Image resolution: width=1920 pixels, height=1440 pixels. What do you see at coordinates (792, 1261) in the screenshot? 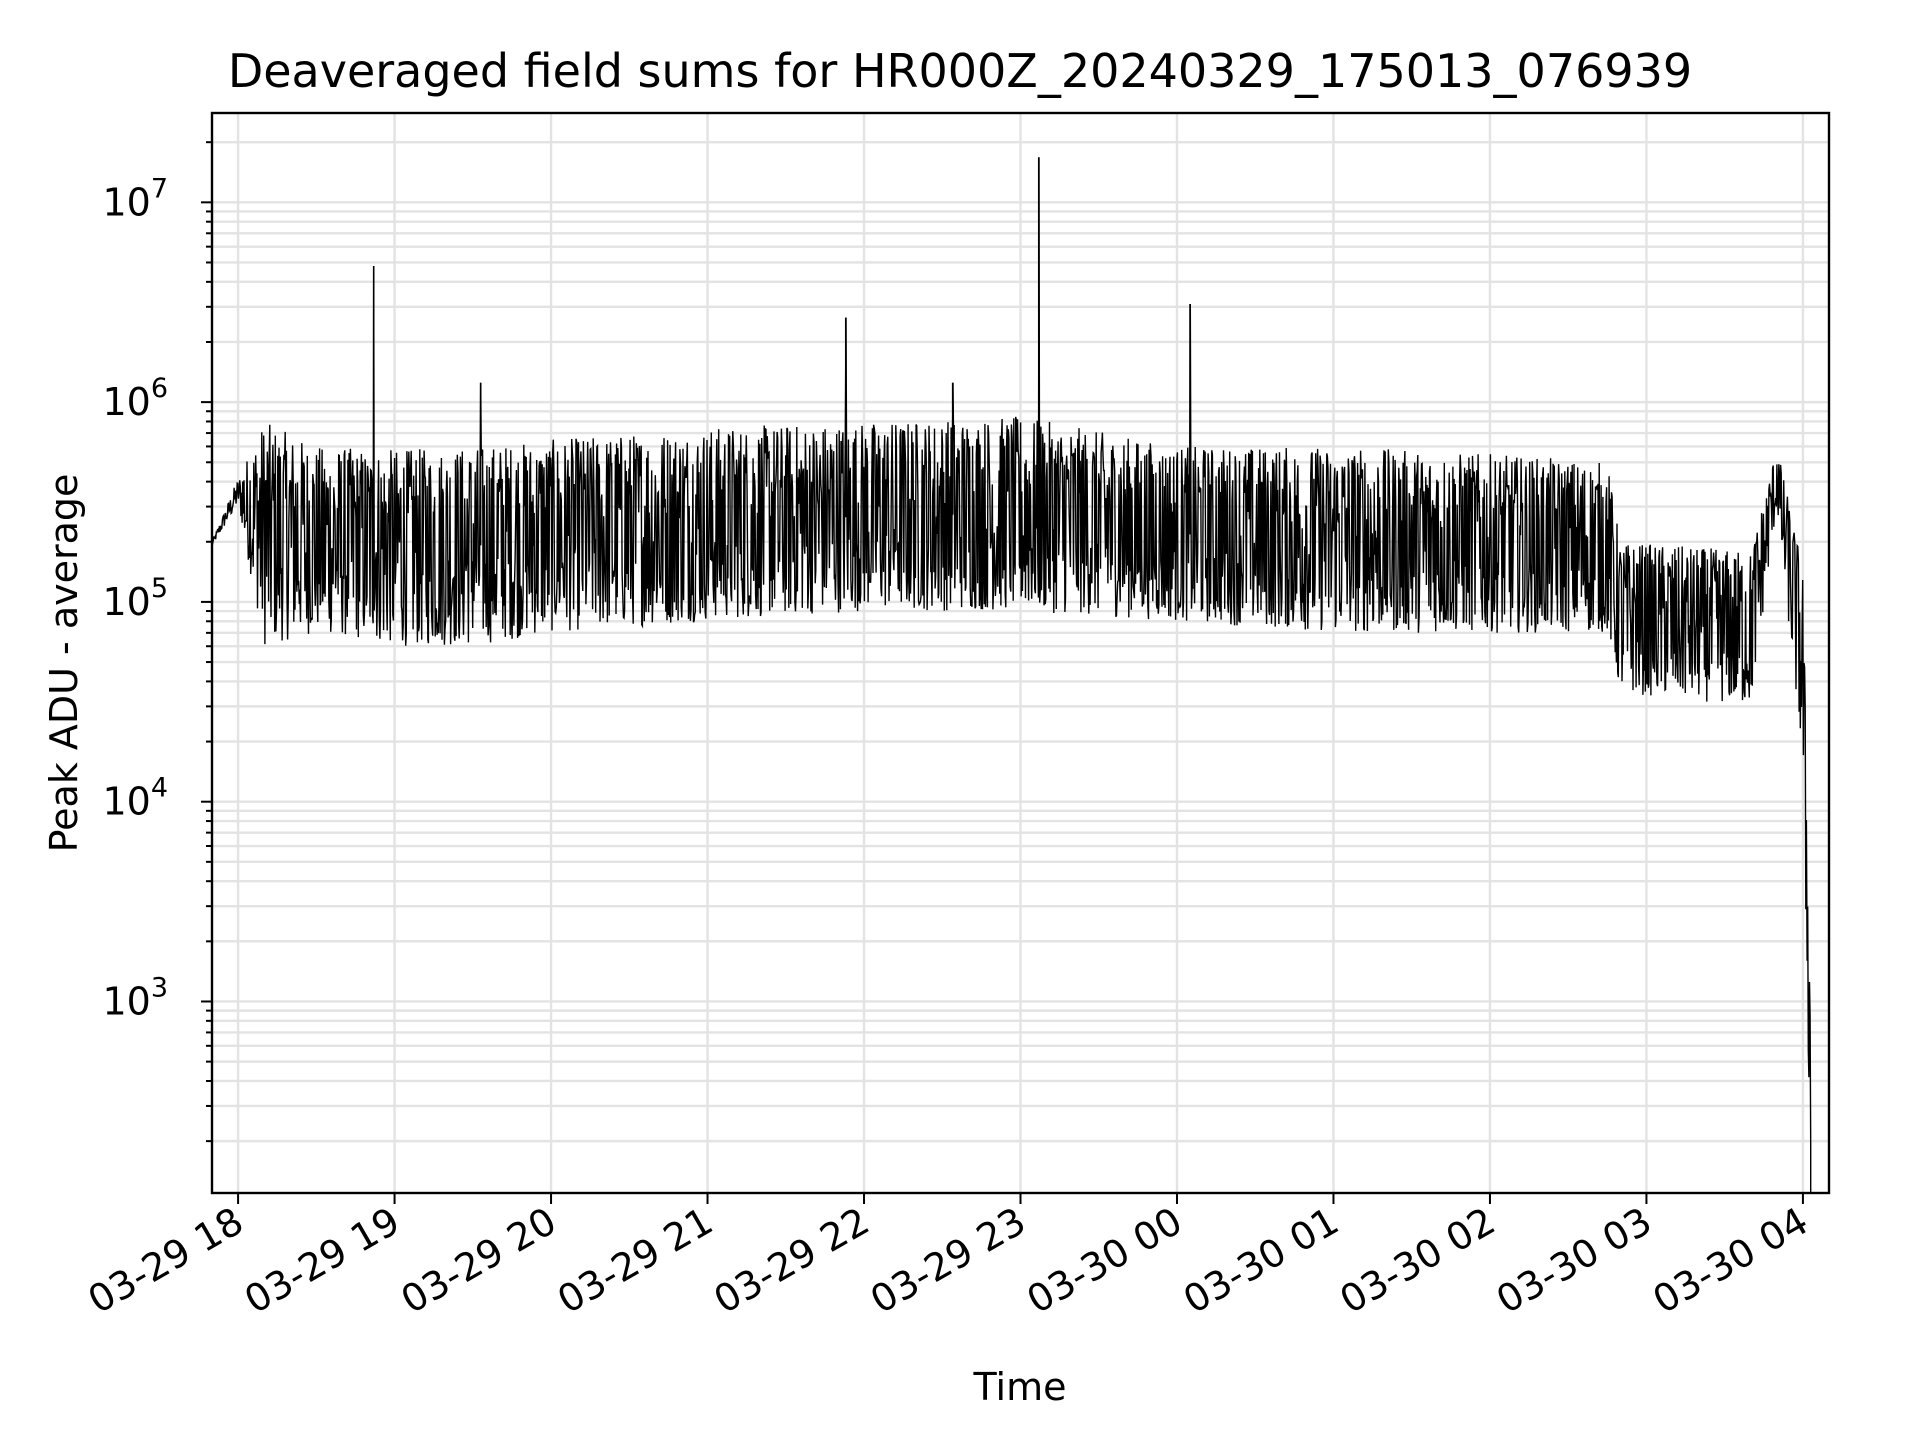
I see `x-tick-label: 03-29 22` at bounding box center [792, 1261].